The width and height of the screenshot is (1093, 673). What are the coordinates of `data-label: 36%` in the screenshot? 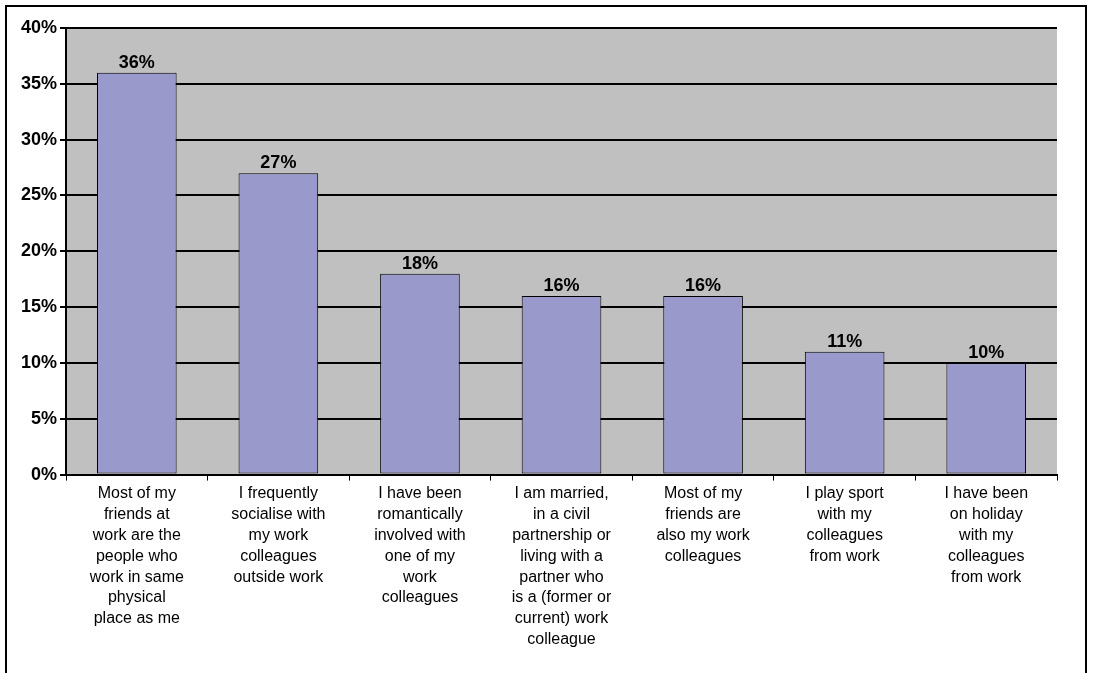 It's located at (136, 61).